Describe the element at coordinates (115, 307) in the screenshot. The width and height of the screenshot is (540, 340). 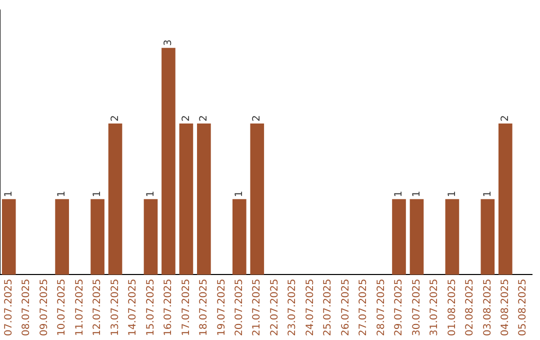
I see `x-tick-label: 13.07.2025` at that location.